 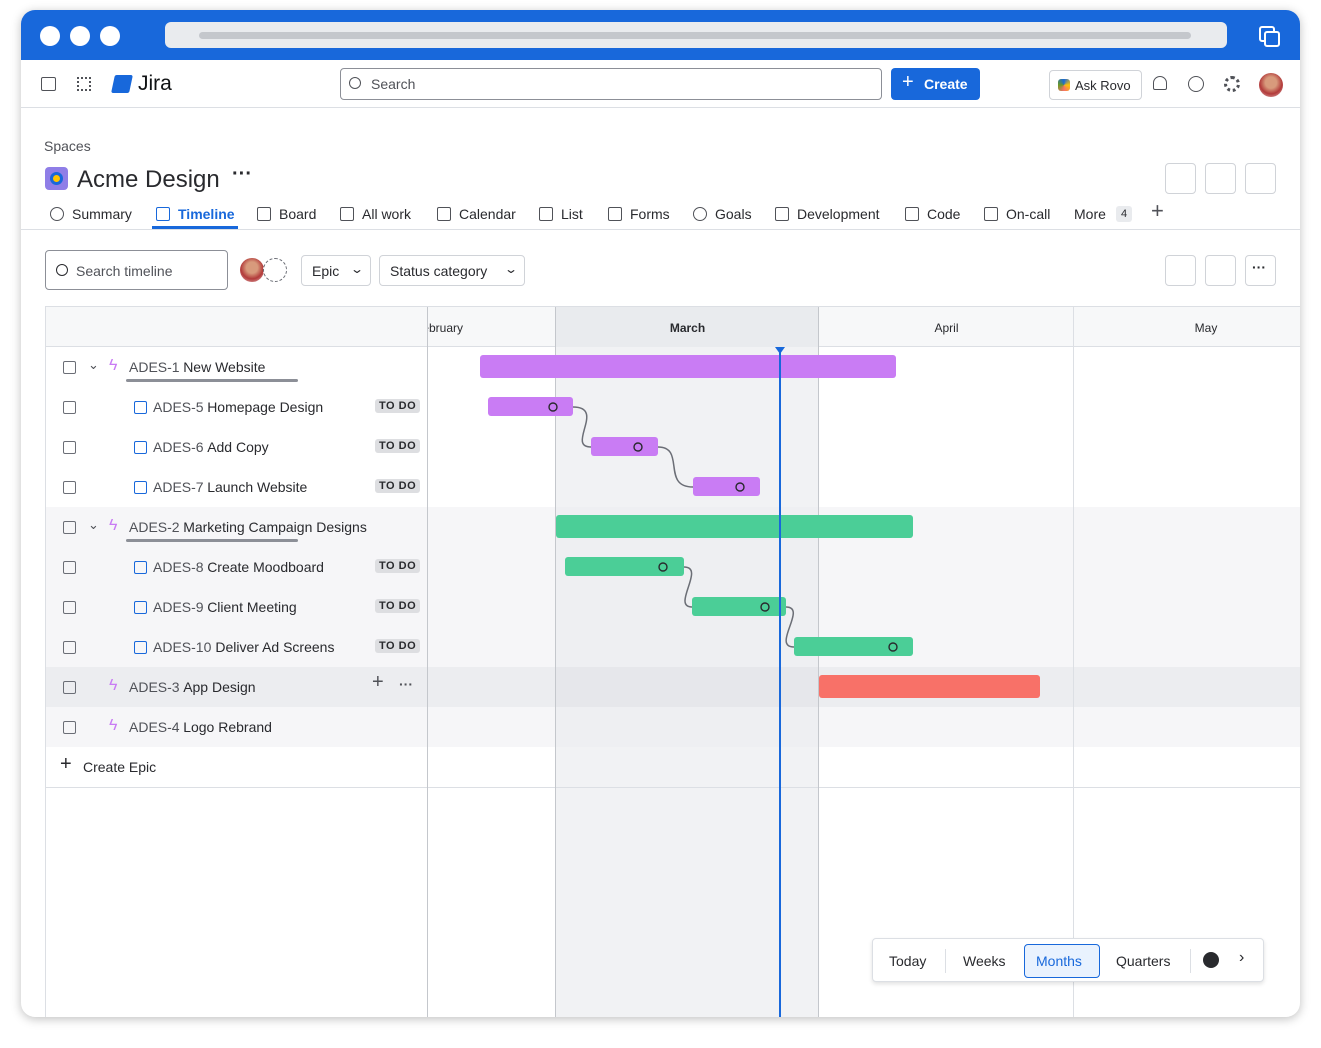 I want to click on add-child: +, so click(x=378, y=682).